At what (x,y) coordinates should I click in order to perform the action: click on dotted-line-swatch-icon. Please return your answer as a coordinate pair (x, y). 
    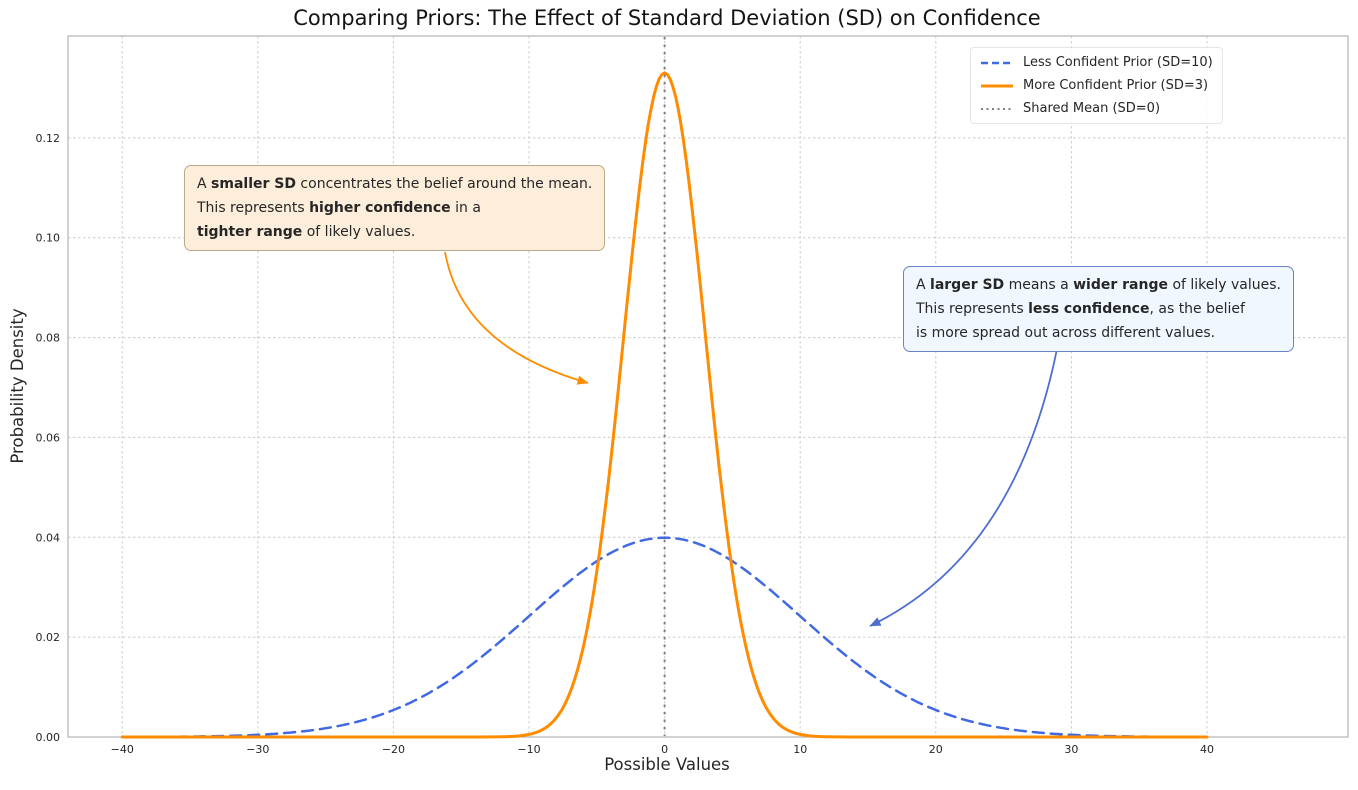
    Looking at the image, I should click on (997, 108).